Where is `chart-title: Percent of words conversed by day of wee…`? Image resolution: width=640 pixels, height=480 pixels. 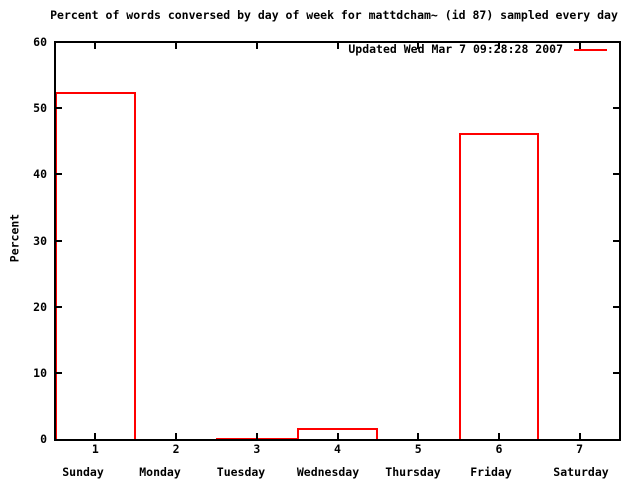
chart-title: Percent of words conversed by day of wee… is located at coordinates (334, 15).